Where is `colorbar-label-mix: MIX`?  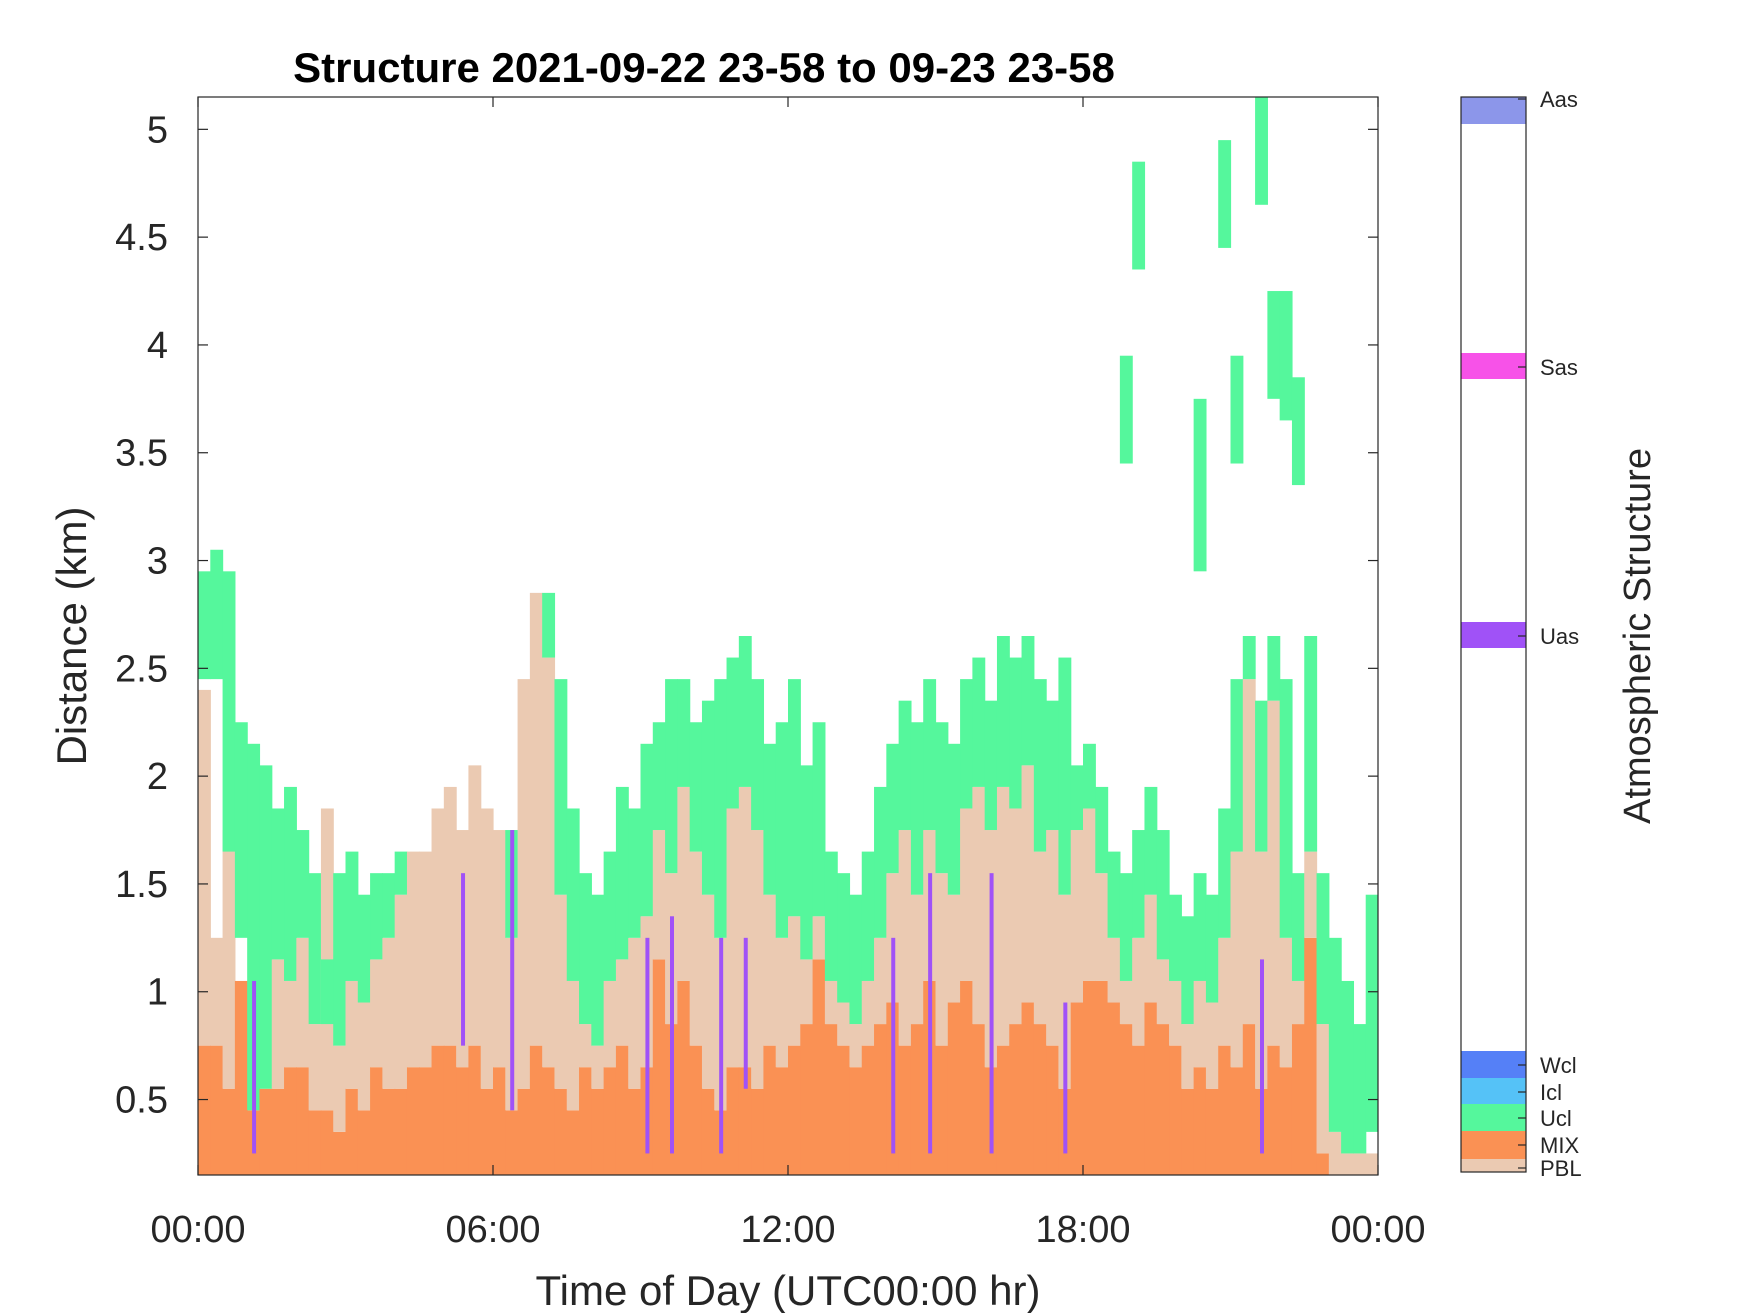 colorbar-label-mix: MIX is located at coordinates (1559, 1145).